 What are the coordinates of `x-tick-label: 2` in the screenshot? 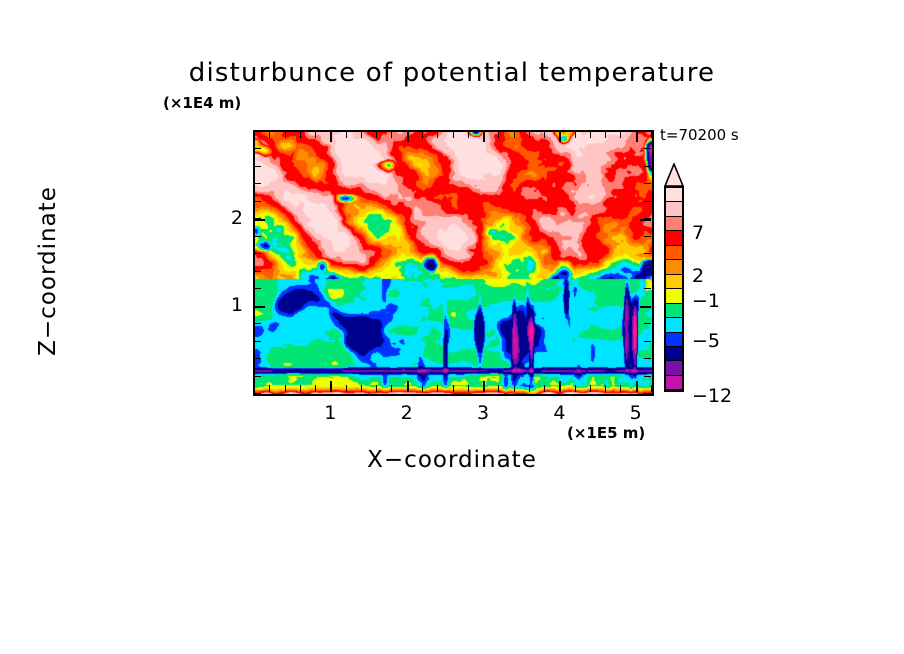 It's located at (406, 413).